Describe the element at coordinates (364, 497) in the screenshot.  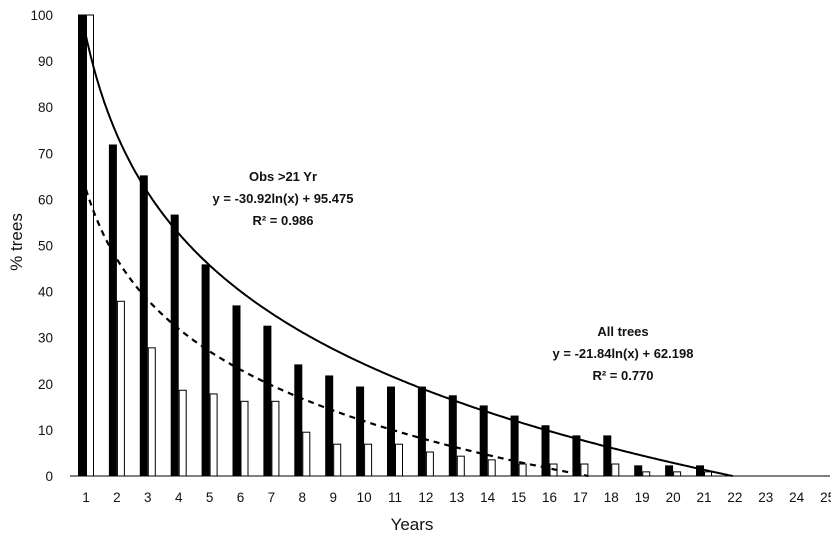
I see `x-tick-label: 10` at that location.